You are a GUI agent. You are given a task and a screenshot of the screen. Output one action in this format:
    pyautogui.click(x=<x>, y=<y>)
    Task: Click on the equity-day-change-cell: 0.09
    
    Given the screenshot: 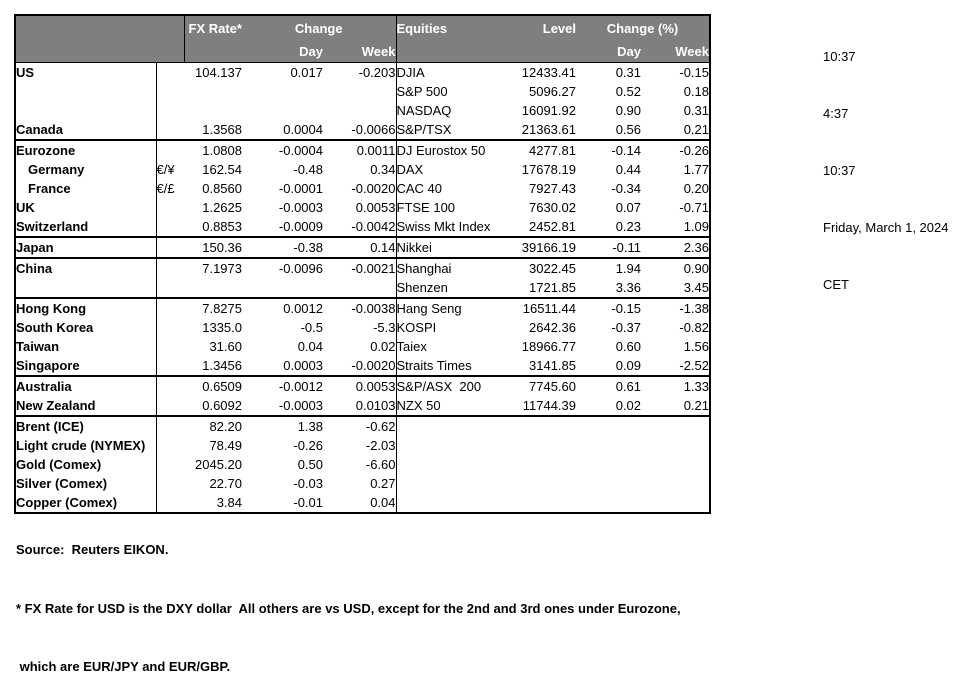 What is the action you would take?
    pyautogui.click(x=628, y=365)
    